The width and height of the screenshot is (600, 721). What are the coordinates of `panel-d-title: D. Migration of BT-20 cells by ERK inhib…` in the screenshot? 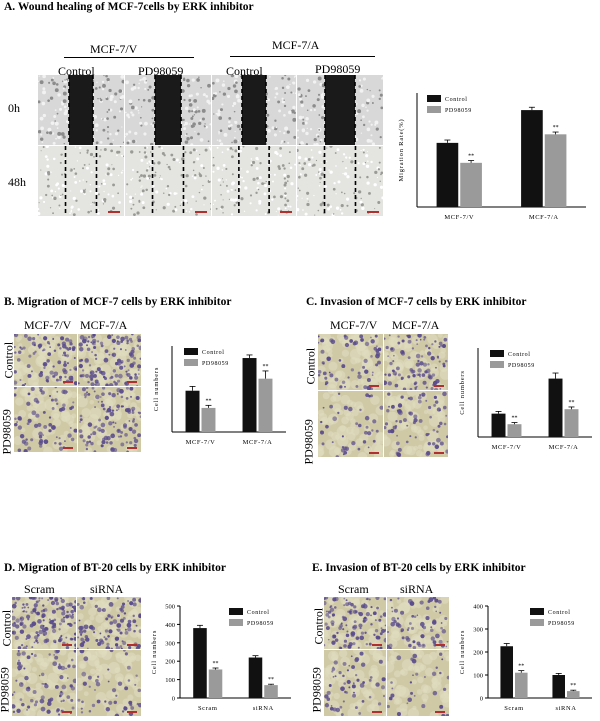 It's located at (115, 568).